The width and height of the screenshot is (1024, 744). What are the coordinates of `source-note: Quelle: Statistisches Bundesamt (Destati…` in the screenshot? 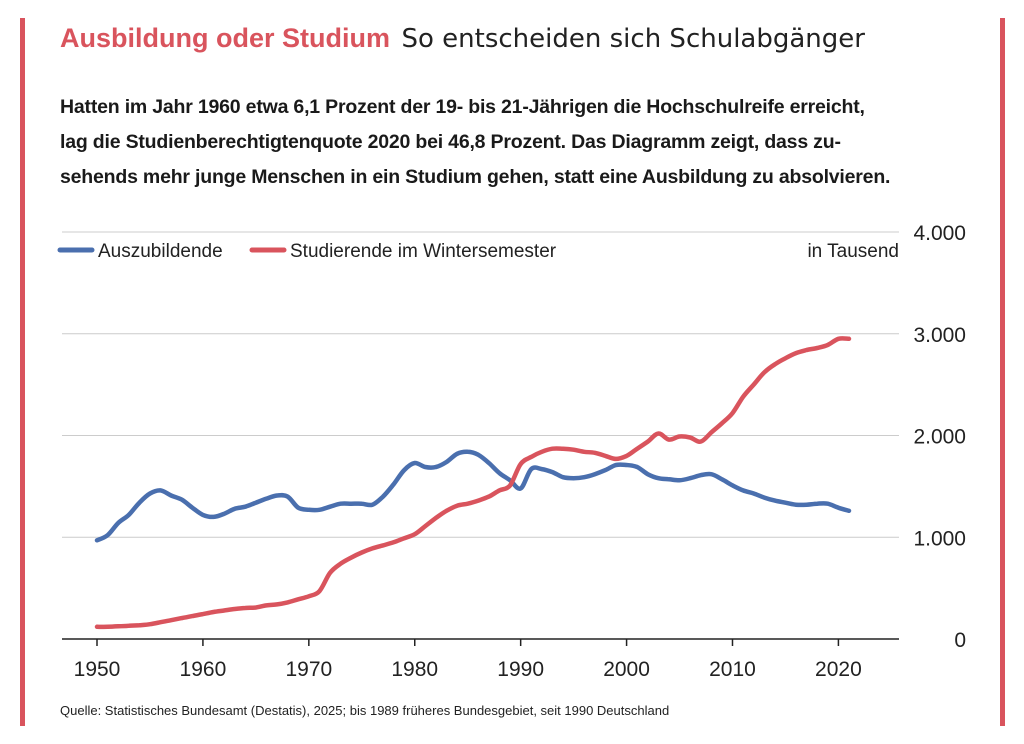 It's located at (365, 710).